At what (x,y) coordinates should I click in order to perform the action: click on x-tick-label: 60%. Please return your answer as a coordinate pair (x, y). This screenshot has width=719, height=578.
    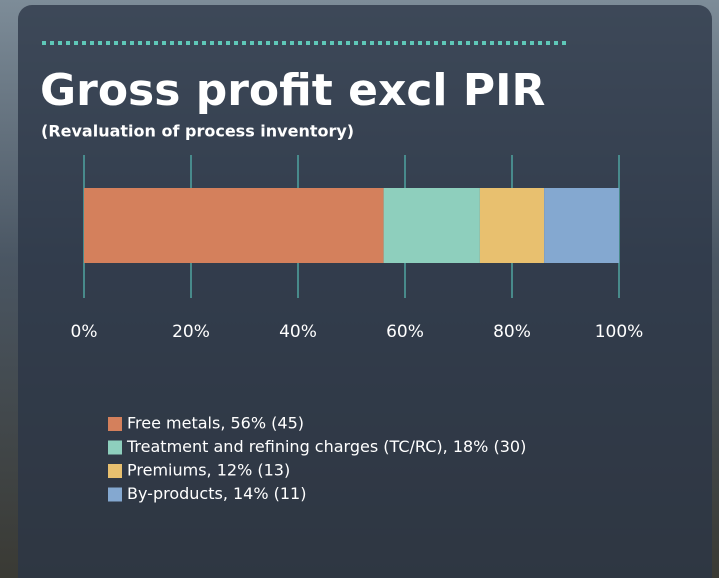
    Looking at the image, I should click on (405, 332).